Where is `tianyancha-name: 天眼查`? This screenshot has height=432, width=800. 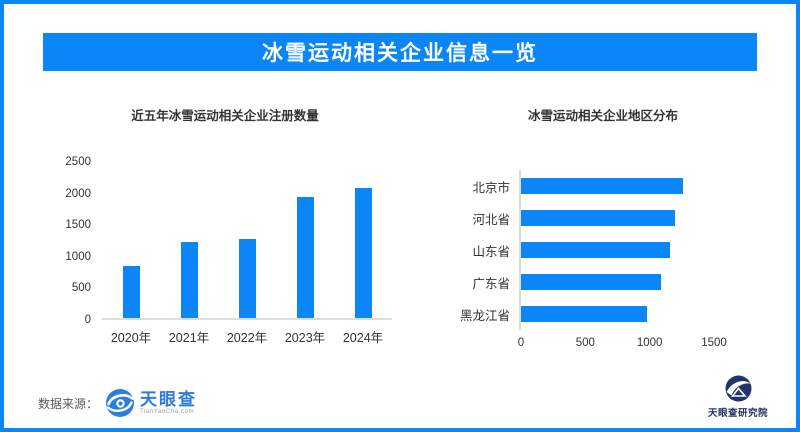
tianyancha-name: 天眼查 is located at coordinates (169, 399).